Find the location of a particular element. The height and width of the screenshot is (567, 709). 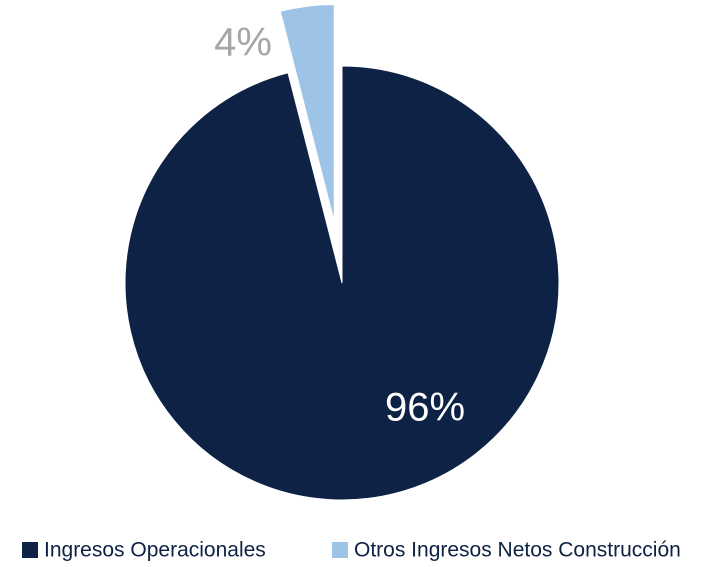

legend-label: Ingresos Operacionales is located at coordinates (155, 550).